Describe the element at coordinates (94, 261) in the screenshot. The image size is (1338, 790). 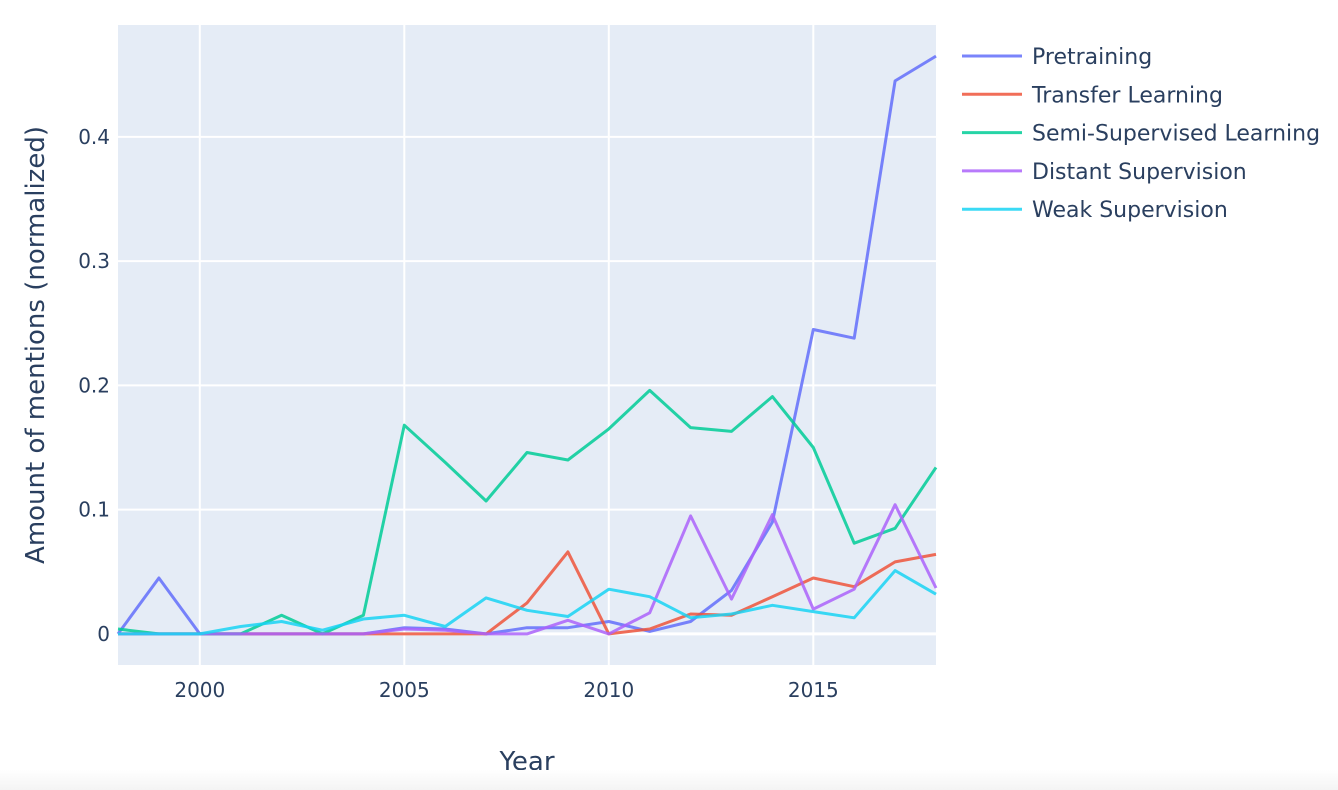
I see `y-tick-label: 0.3` at that location.